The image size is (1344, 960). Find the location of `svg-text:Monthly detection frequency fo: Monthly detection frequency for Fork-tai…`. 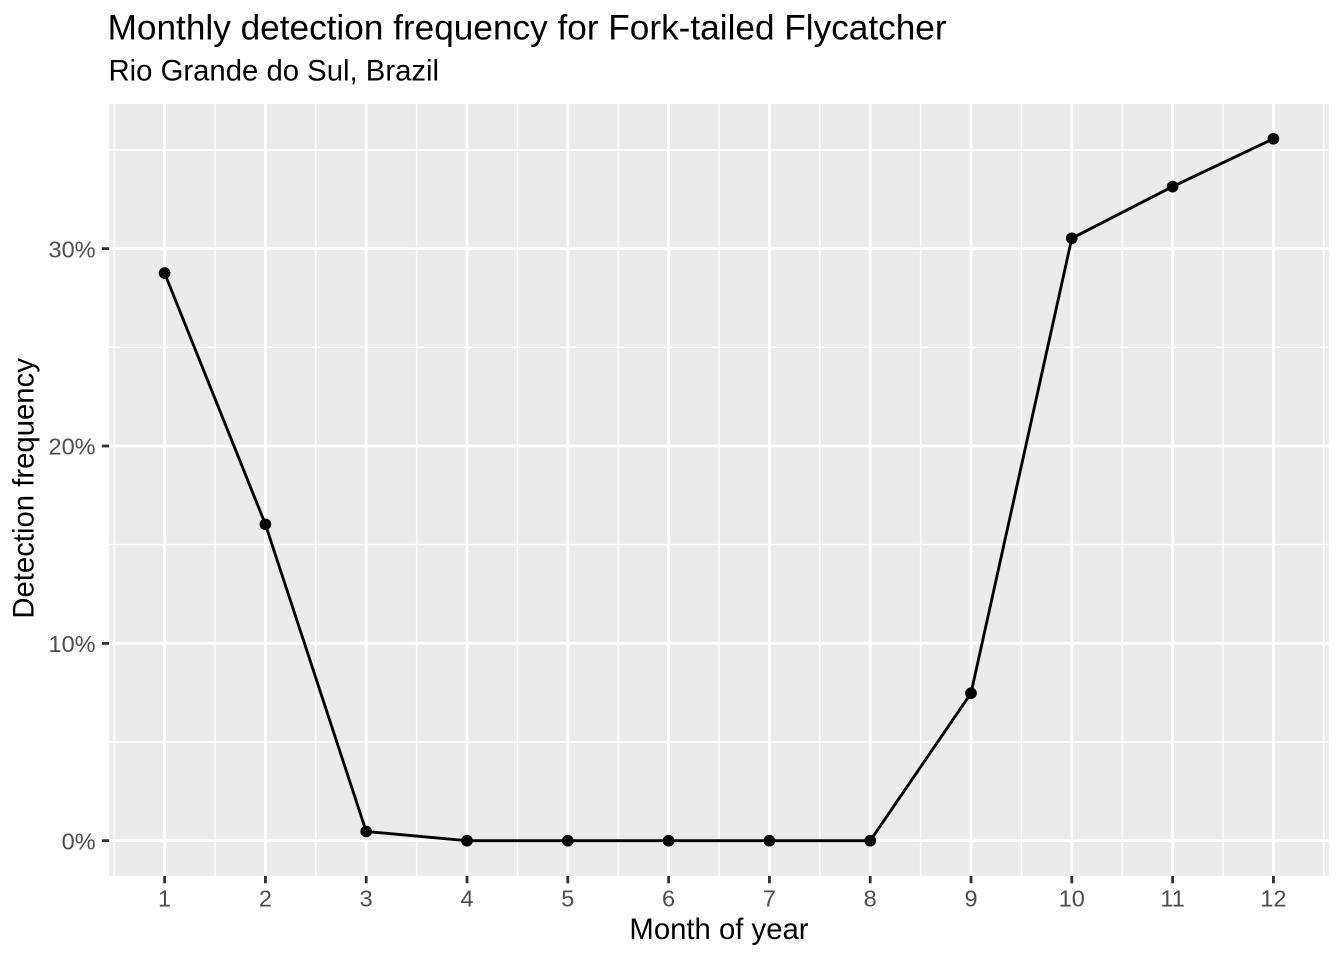

svg-text:Monthly detection frequency fo: Monthly detection frequency for Fork-tai… is located at coordinates (527, 28).